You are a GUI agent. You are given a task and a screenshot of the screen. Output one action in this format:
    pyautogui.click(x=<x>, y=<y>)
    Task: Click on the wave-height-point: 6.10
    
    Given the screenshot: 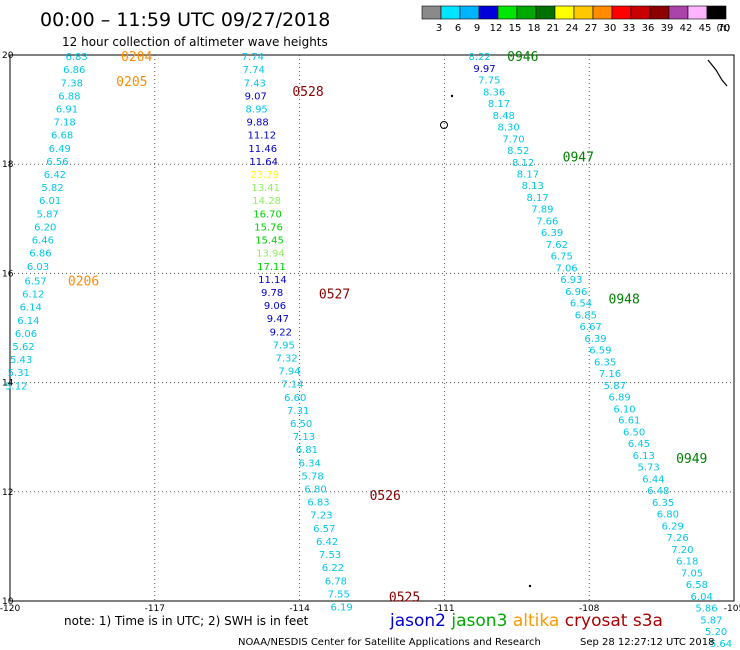 What is the action you would take?
    pyautogui.click(x=624, y=409)
    